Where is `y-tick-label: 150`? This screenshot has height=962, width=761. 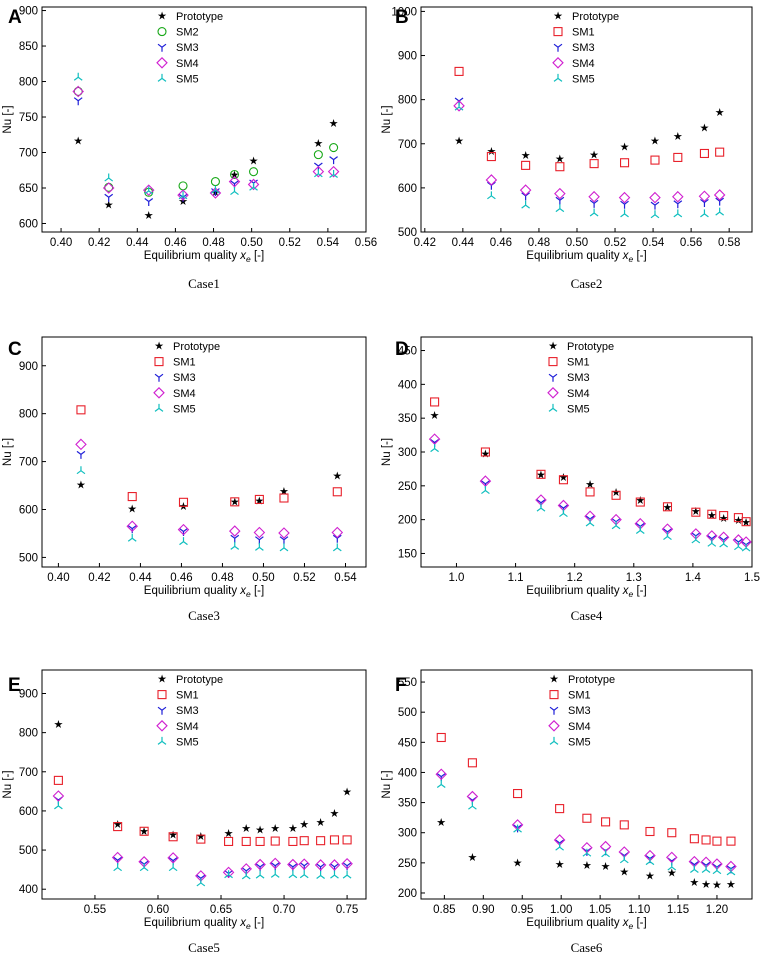 y-tick-label: 150 is located at coordinates (407, 554).